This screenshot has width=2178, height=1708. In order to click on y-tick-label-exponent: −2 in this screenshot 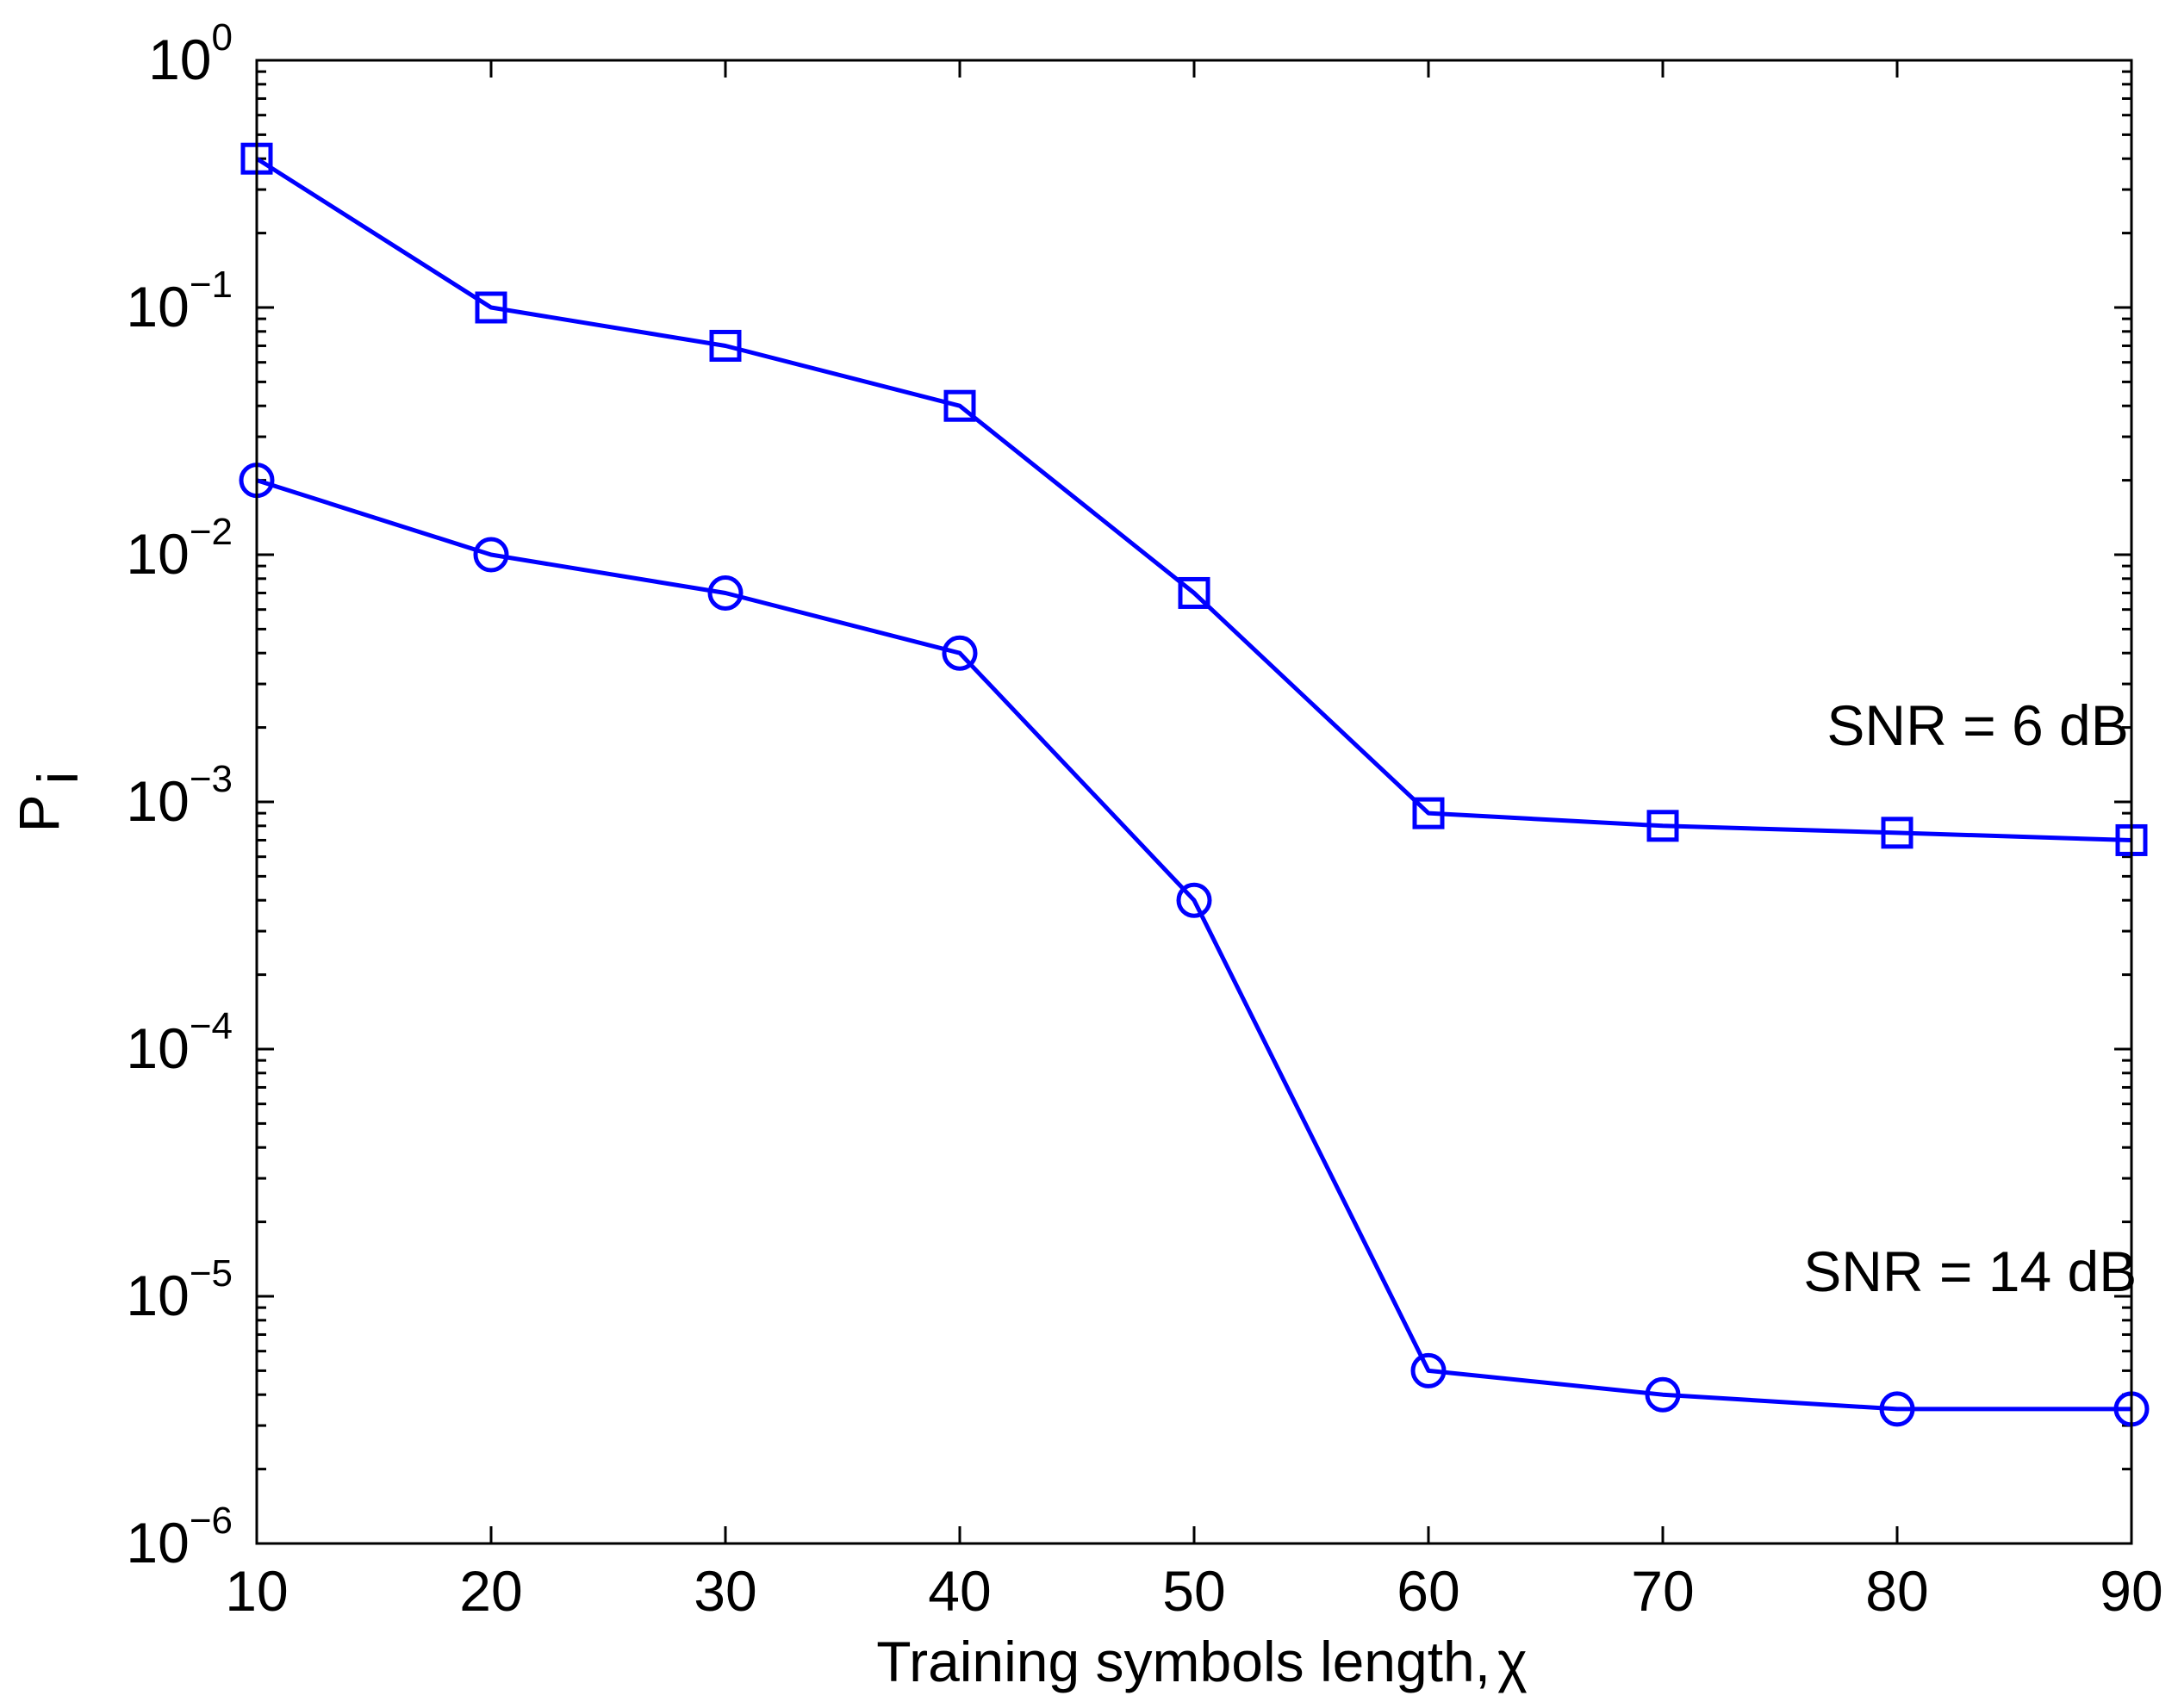, I will do `click(212, 532)`.